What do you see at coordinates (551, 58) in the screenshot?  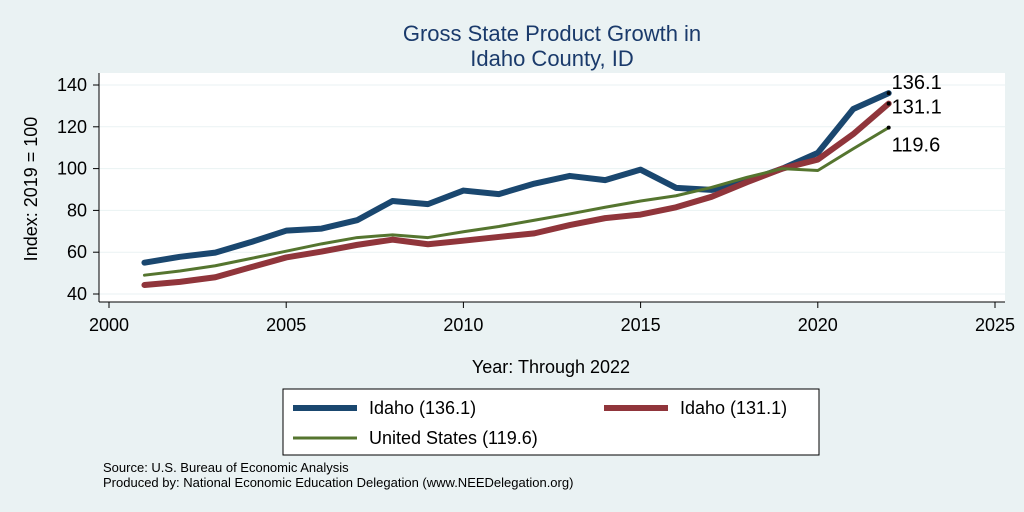 I see `chart-title-line-2: Idaho County, ID` at bounding box center [551, 58].